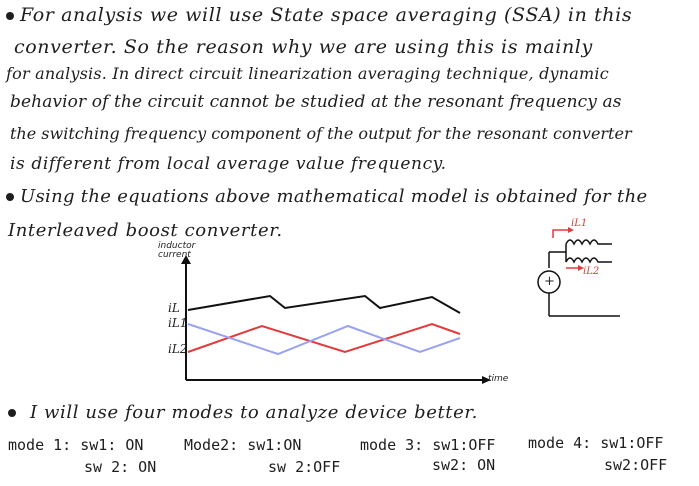  Describe the element at coordinates (177, 250) in the screenshot. I see `y-axis-label: inductor current` at that location.